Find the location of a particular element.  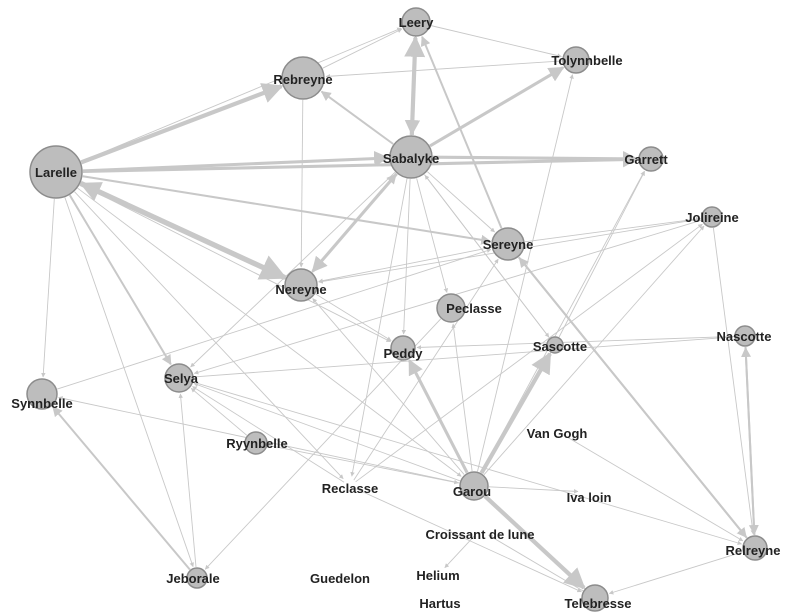

node-selya is located at coordinates (179, 378).